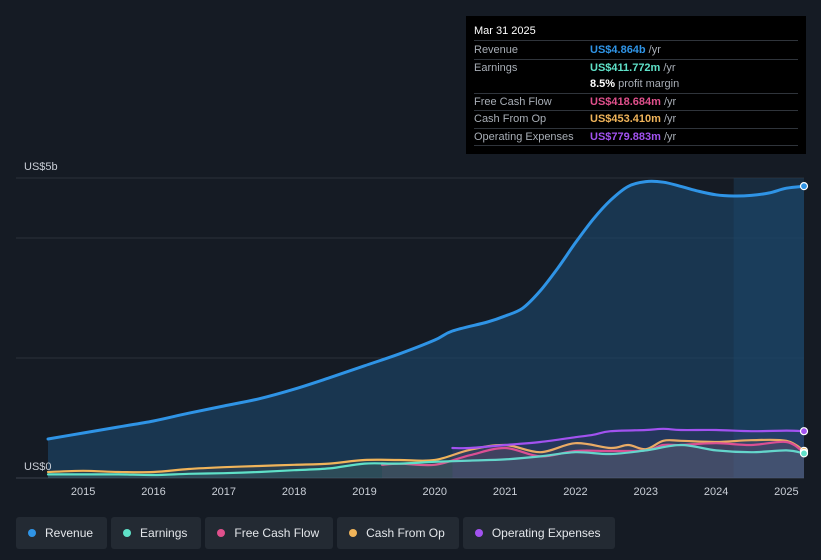 The height and width of the screenshot is (560, 821). Describe the element at coordinates (164, 533) in the screenshot. I see `legend-label: Earnings` at that location.